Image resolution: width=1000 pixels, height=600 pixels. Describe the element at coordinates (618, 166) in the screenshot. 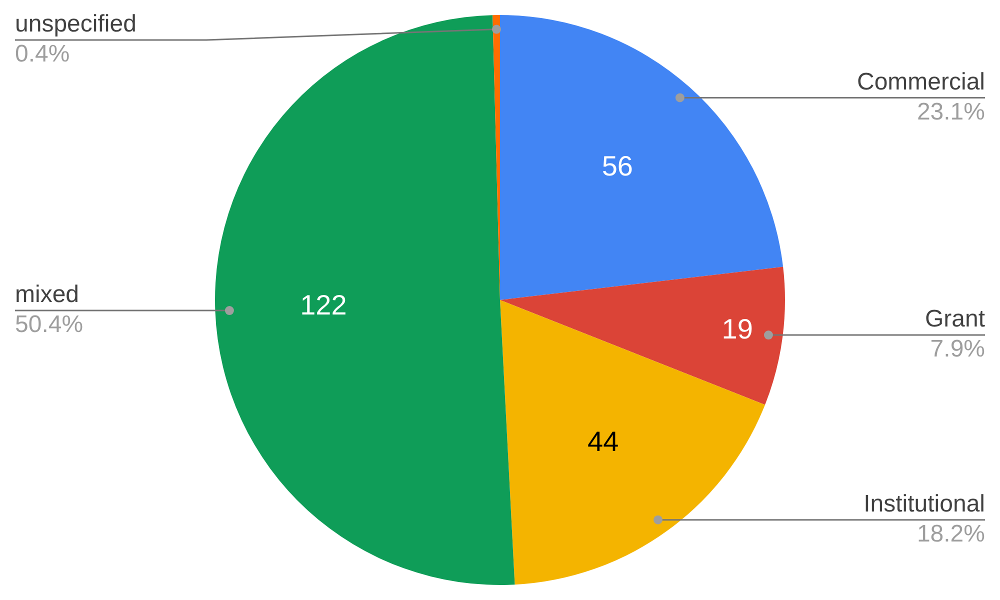

I see `data-label: 56` at that location.